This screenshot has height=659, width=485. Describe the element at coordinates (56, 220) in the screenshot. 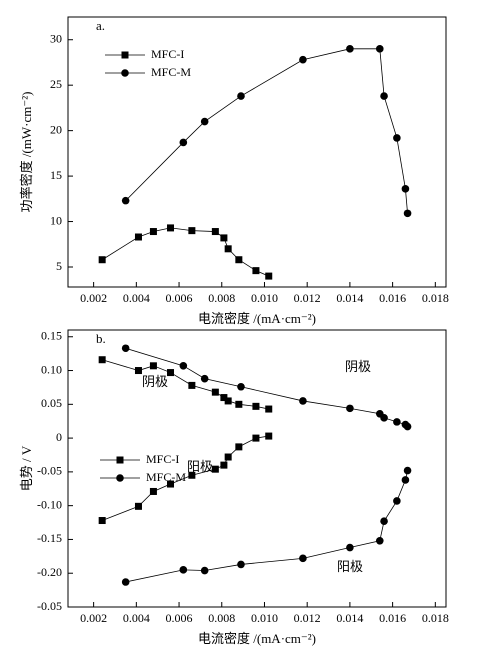

I see `y-tick-label: 10` at that location.